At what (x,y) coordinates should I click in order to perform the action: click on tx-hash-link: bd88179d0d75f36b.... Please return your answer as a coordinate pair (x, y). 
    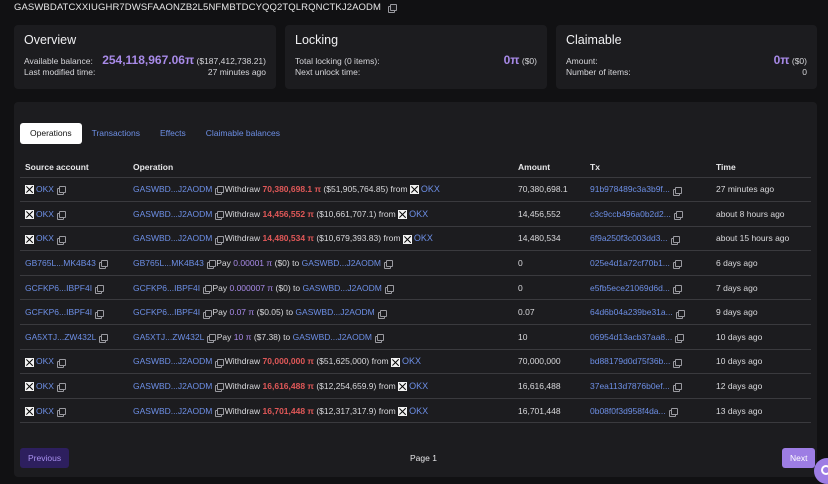
    Looking at the image, I should click on (630, 361).